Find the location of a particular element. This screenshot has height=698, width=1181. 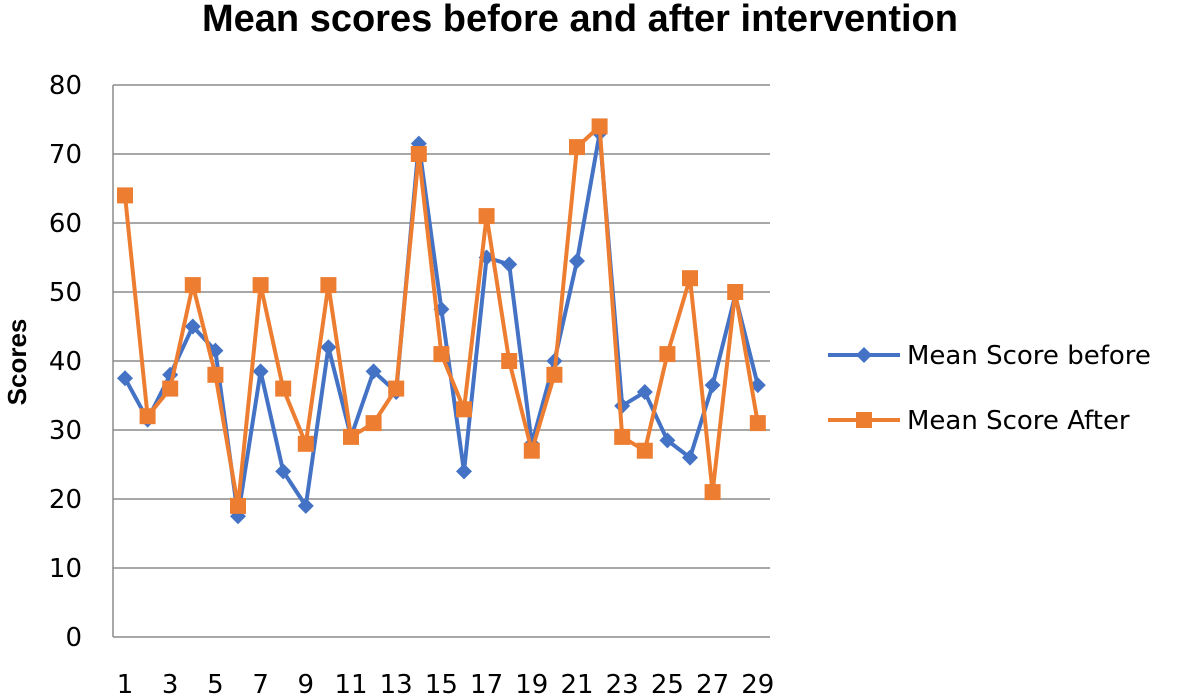

y-tick-label: 50 is located at coordinates (65, 293).